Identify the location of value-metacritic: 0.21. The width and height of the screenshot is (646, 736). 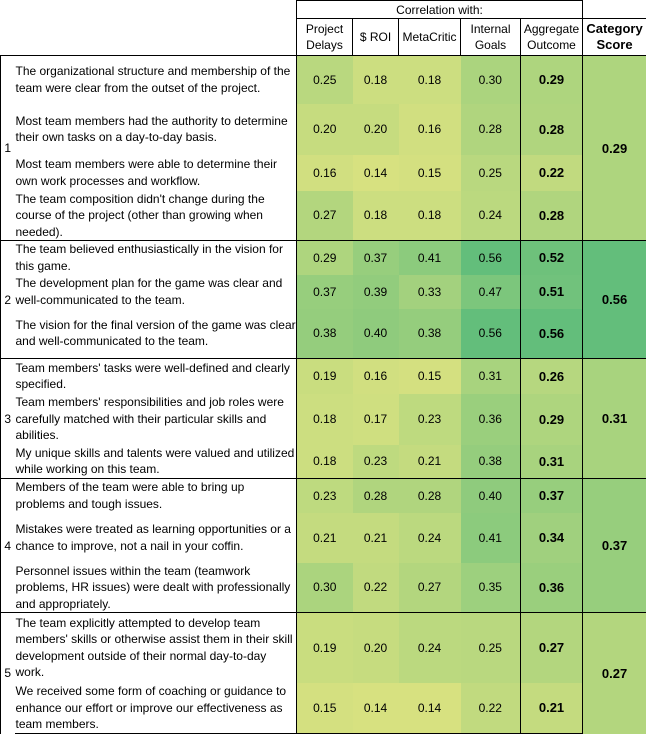
(429, 461).